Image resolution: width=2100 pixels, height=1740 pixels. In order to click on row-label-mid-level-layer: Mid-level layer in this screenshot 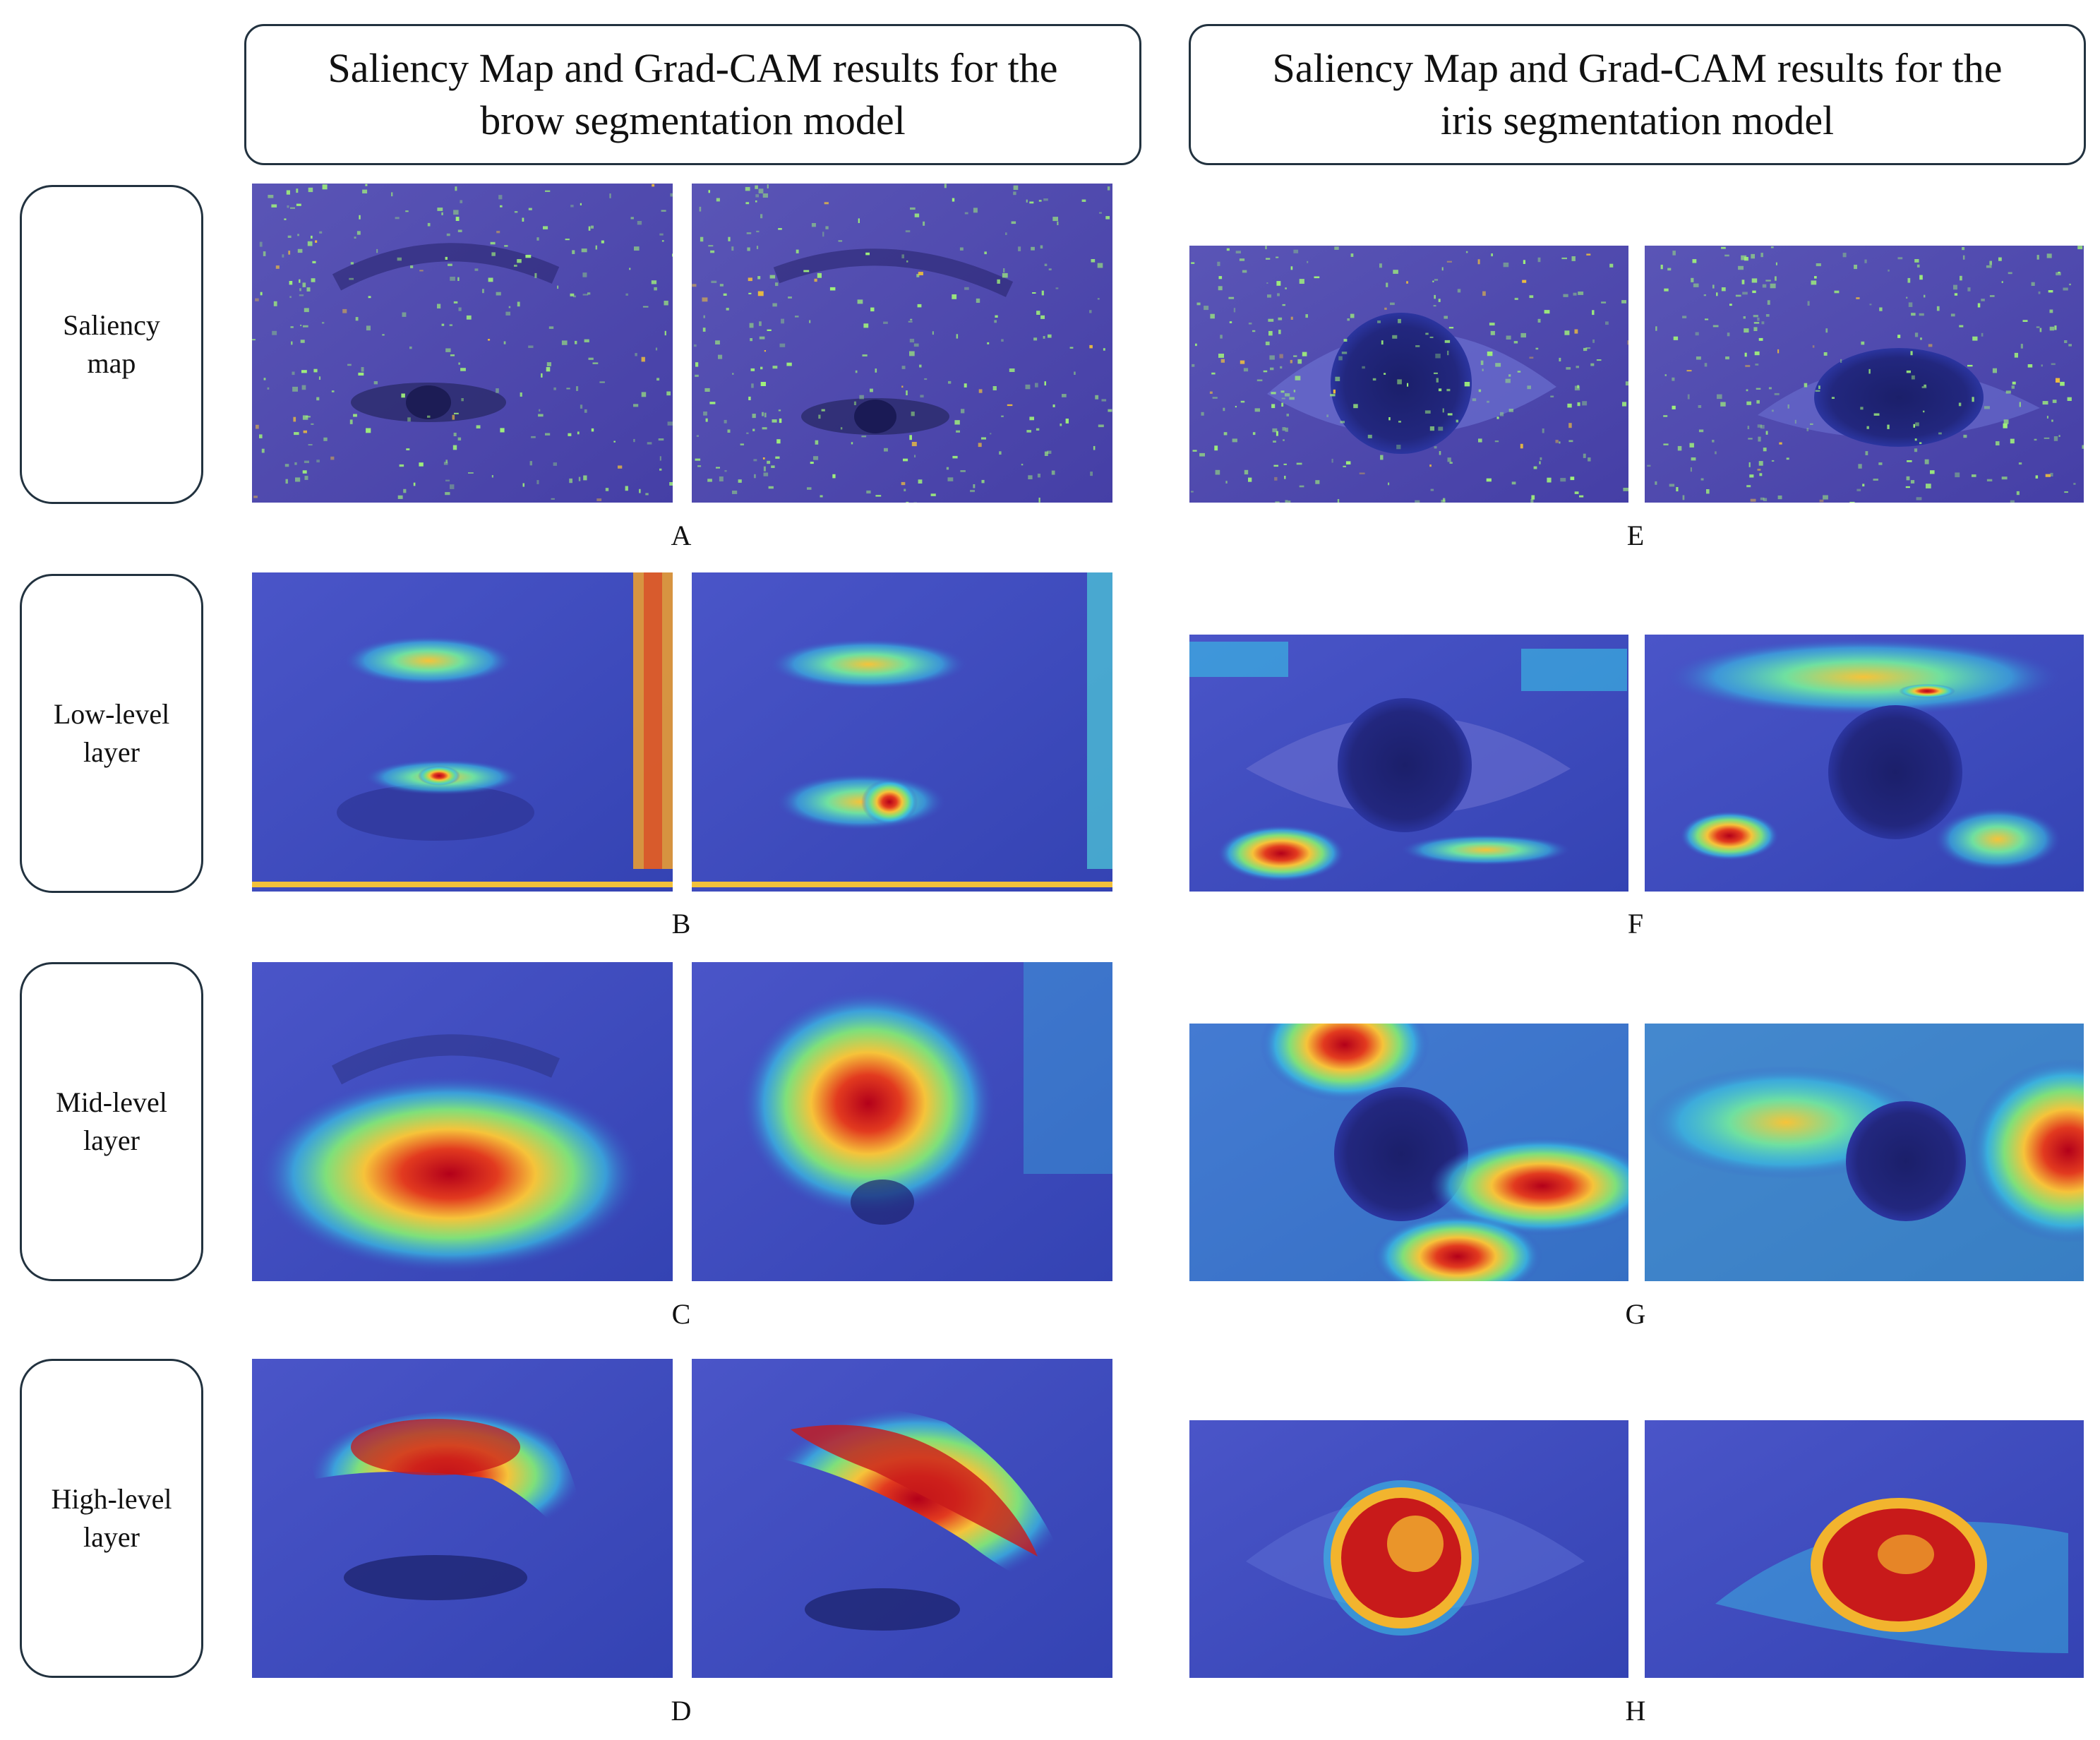, I will do `click(112, 1122)`.